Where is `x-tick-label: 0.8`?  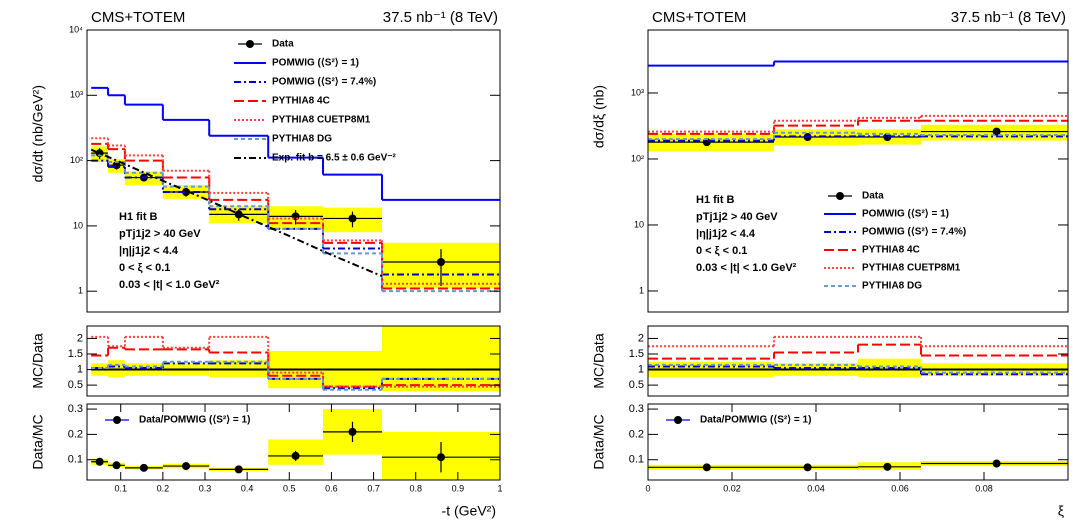 x-tick-label: 0.8 is located at coordinates (415, 488).